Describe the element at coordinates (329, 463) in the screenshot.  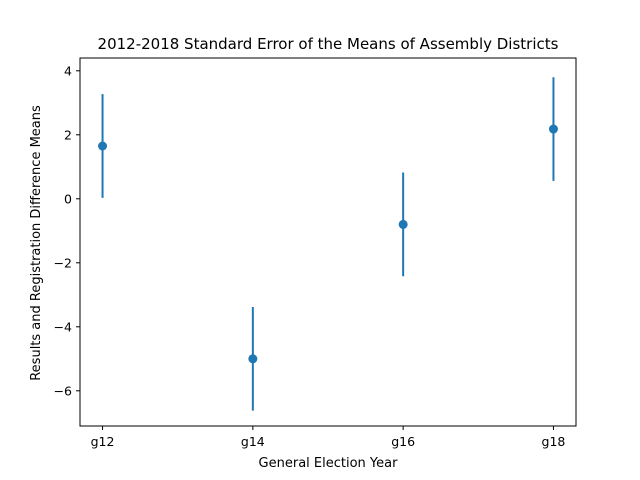
I see `x-axis-label: General Election Year` at that location.